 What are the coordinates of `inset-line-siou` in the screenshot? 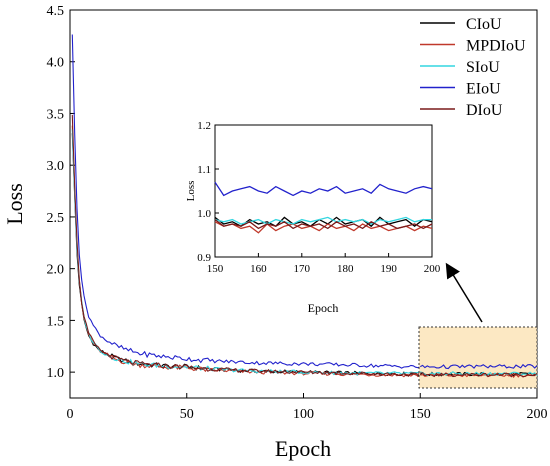 It's located at (323, 220).